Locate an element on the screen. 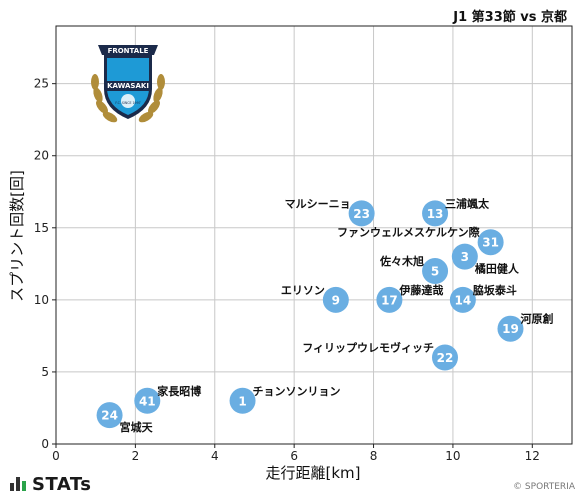 Image resolution: width=583 pixels, height=496 pixels. point-name-label: 三浦颯太 is located at coordinates (467, 203).